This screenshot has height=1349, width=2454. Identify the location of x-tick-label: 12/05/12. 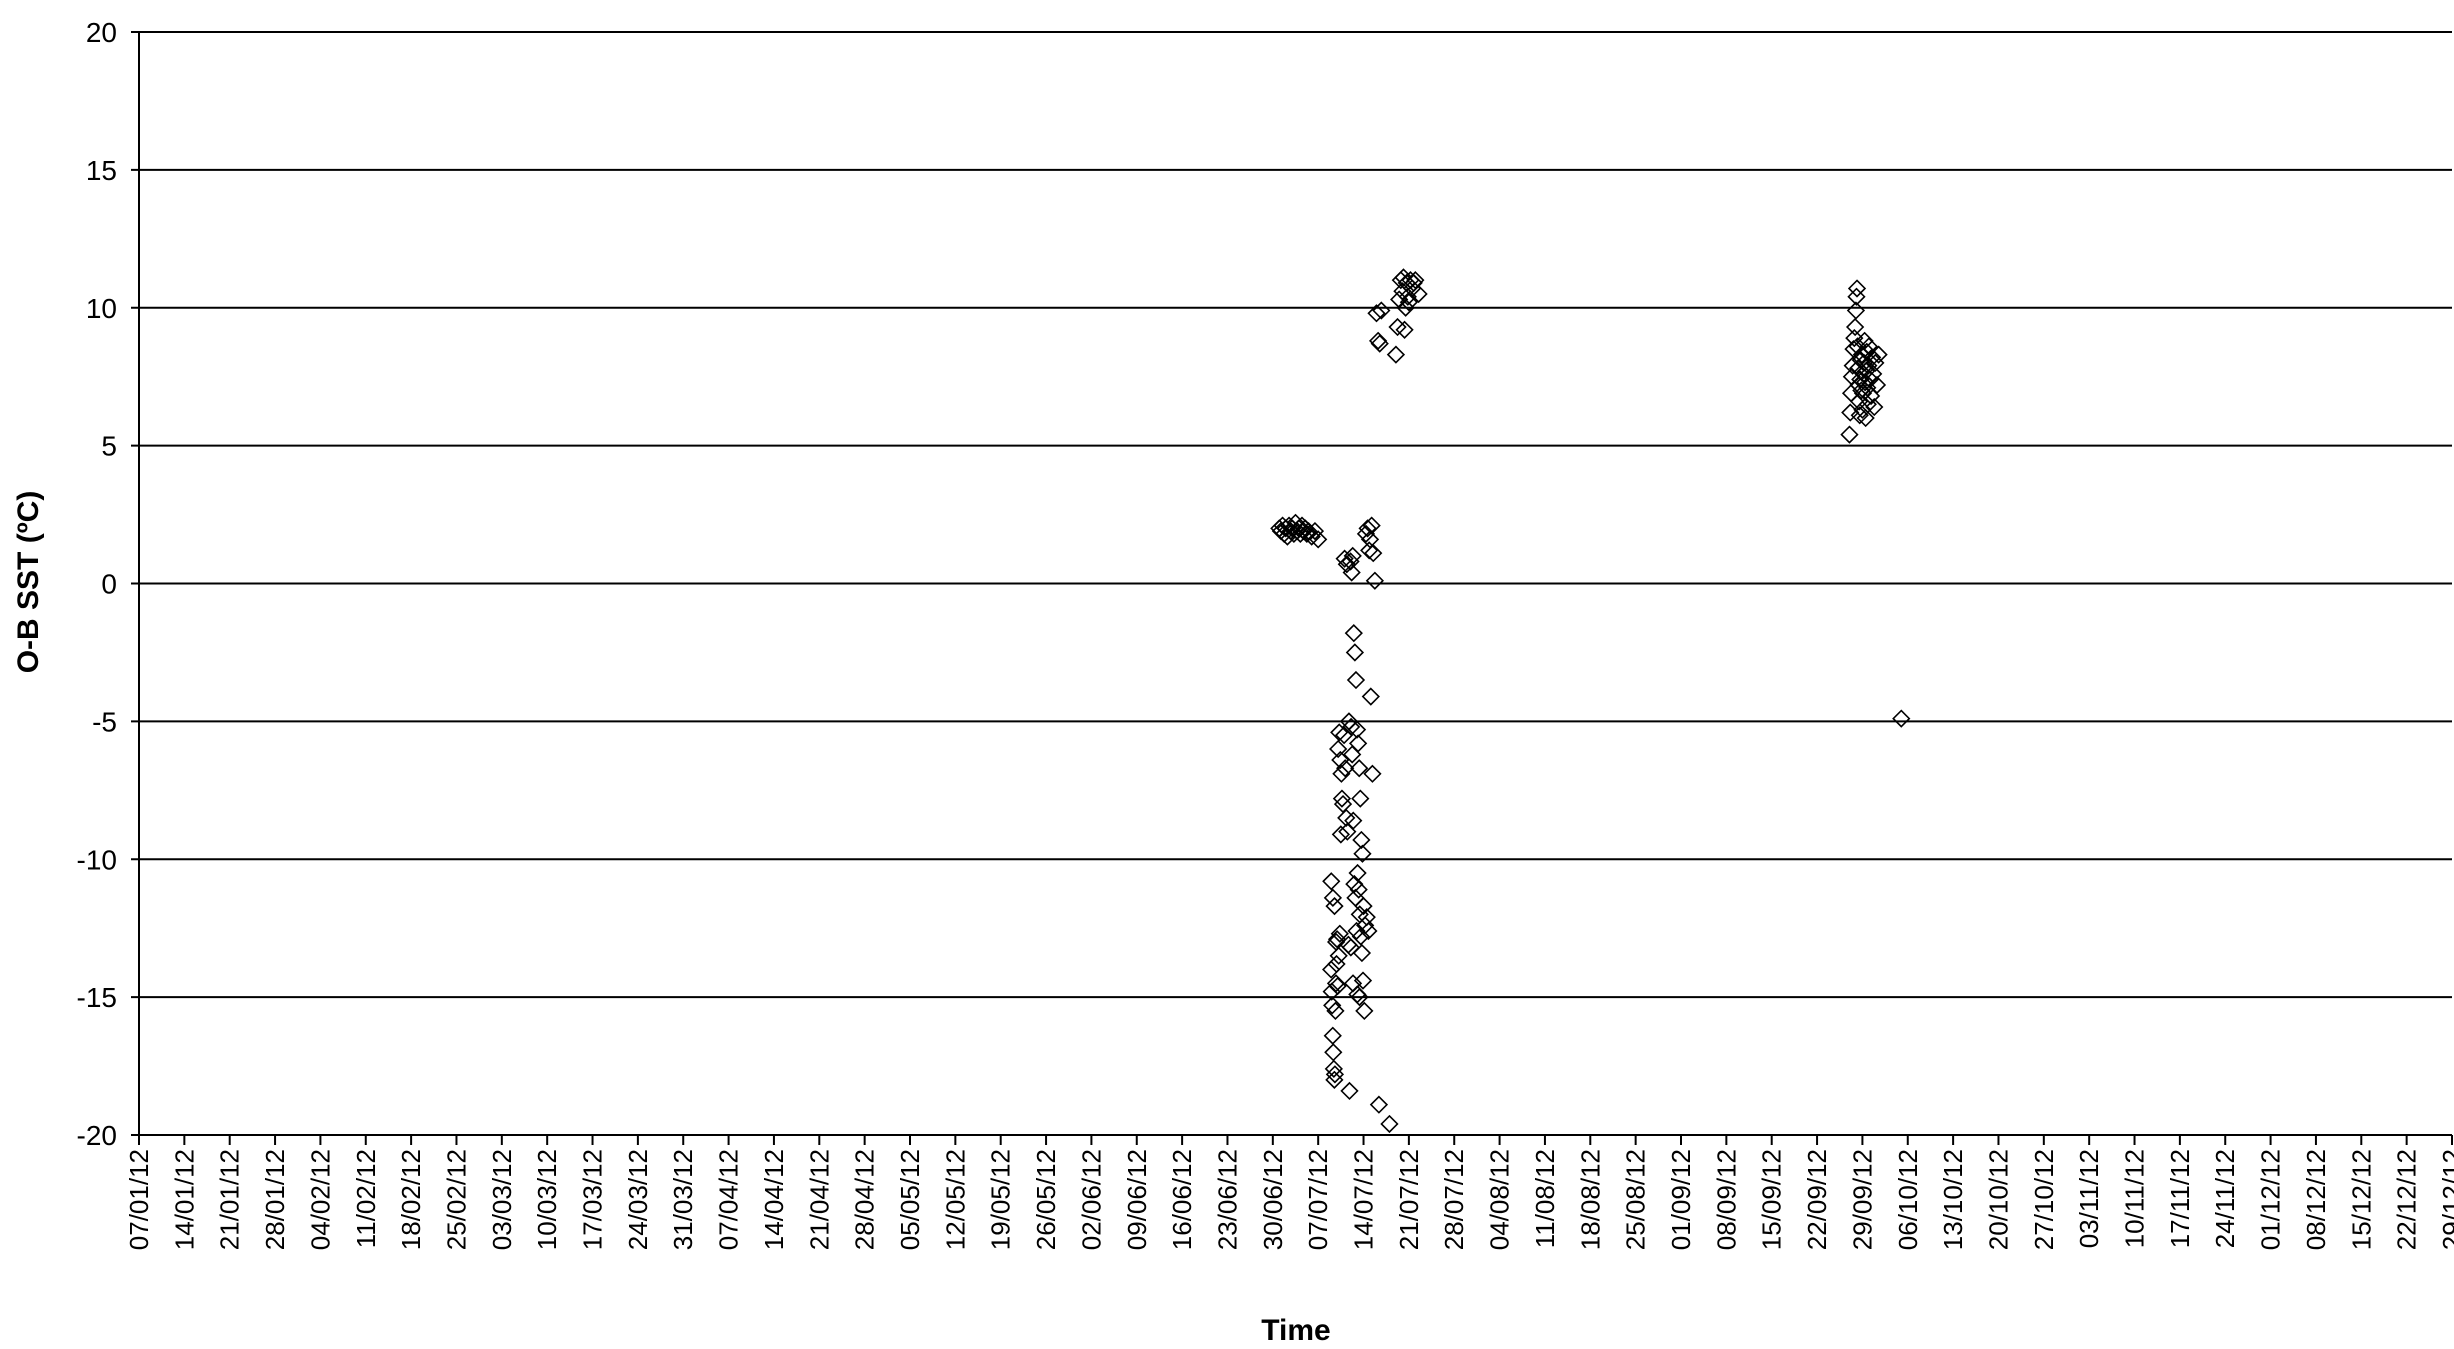
(955, 1199).